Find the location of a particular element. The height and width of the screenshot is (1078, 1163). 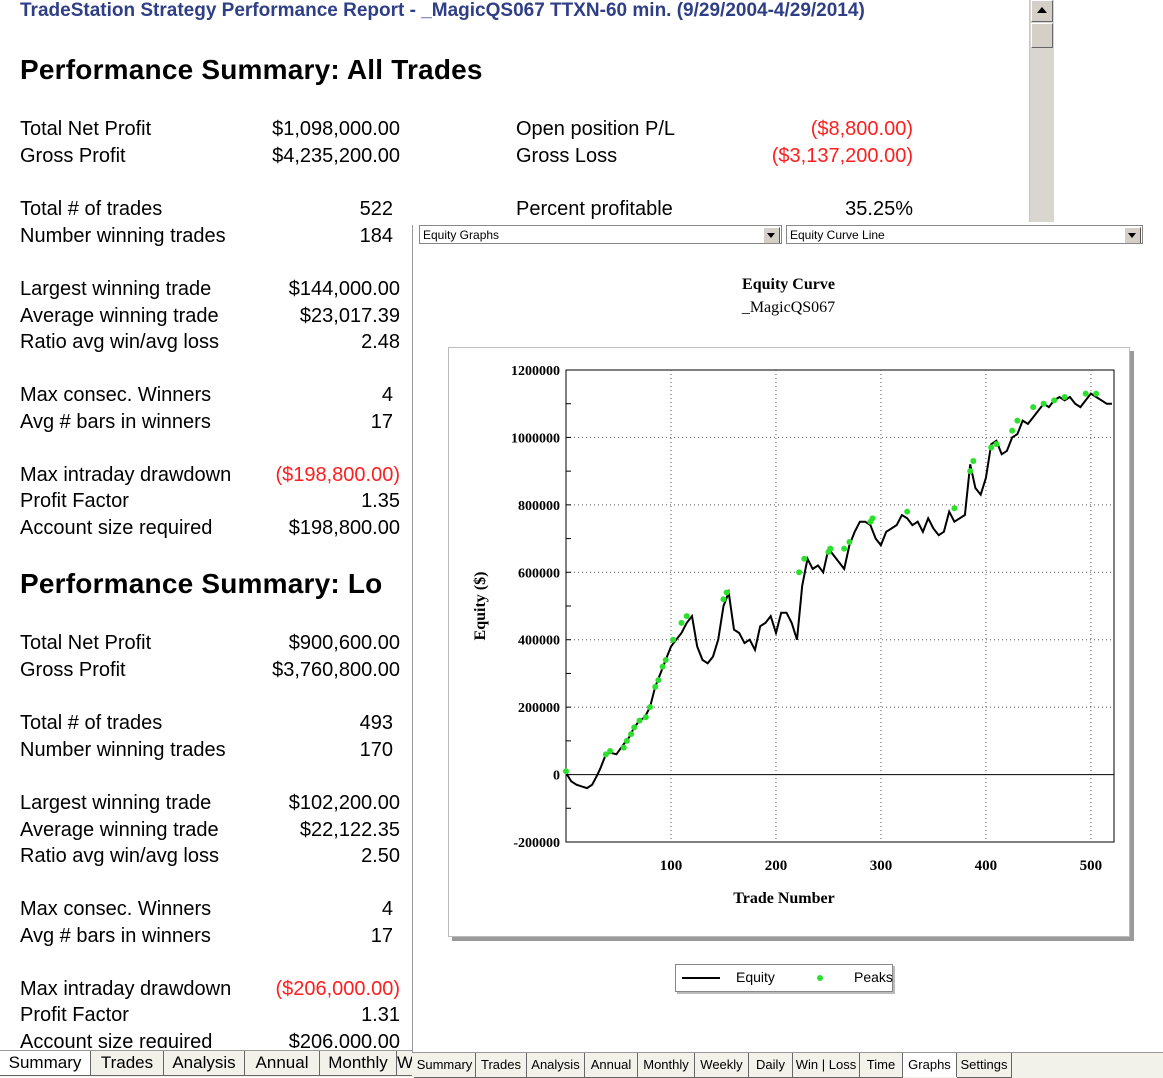

chart-title: Equity Curve is located at coordinates (788, 284).